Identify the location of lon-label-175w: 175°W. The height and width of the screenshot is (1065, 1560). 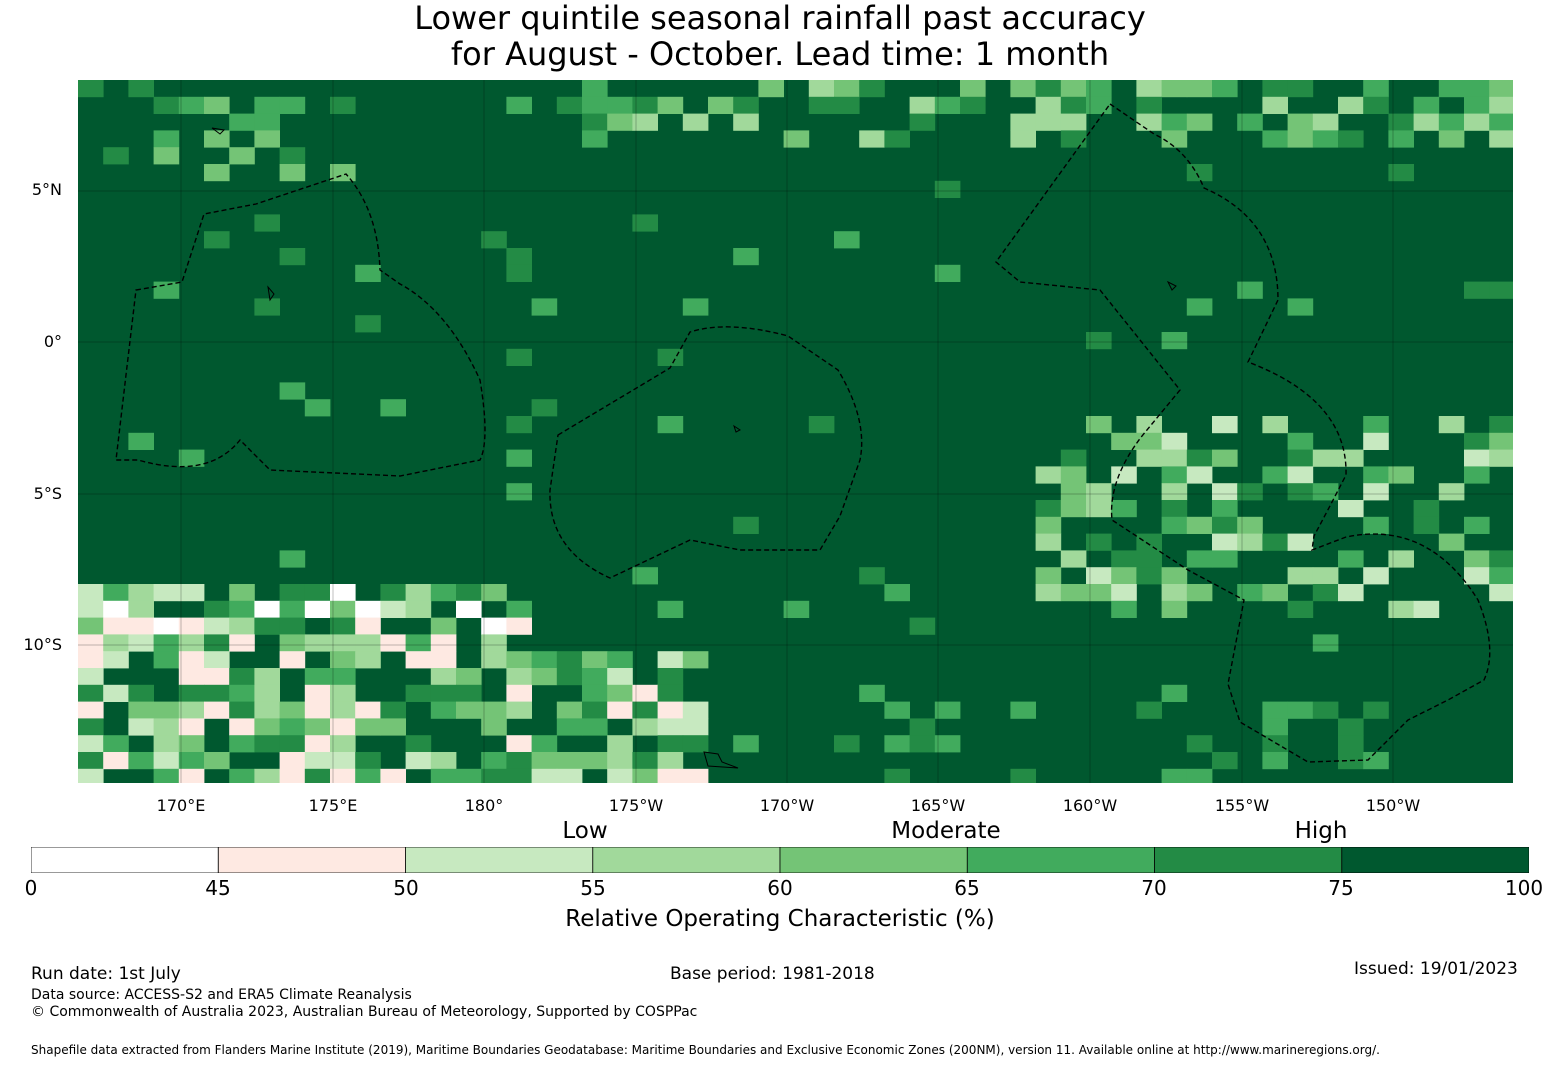
(636, 805).